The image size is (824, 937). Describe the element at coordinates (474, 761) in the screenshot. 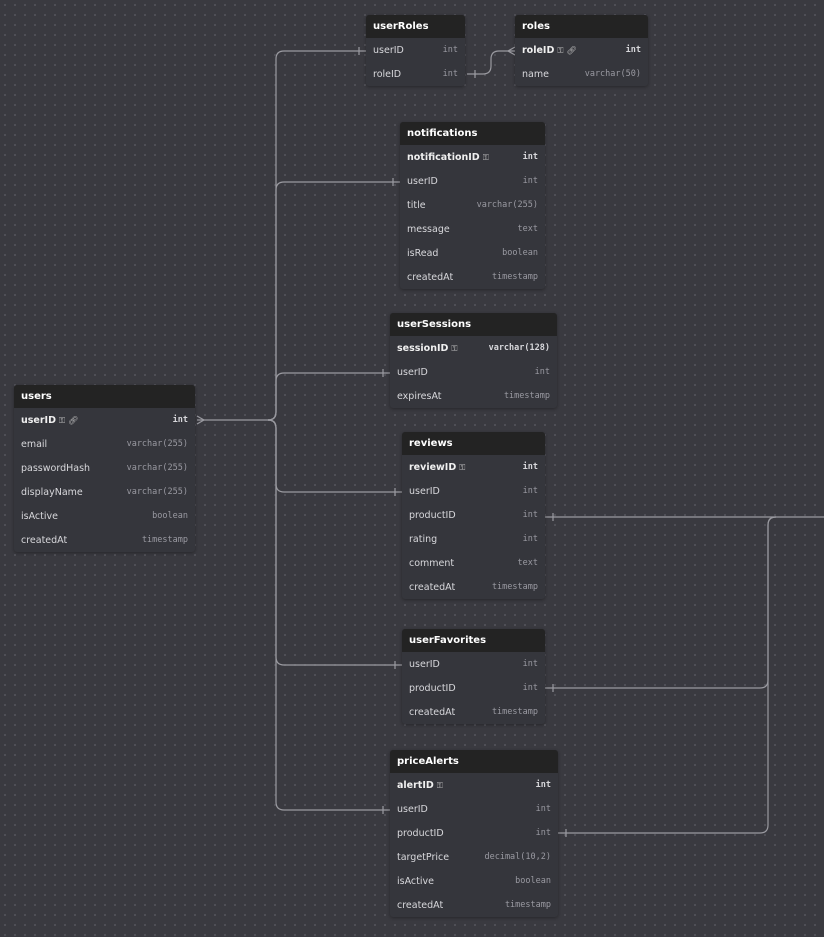

I see `table-header: priceAlerts` at that location.